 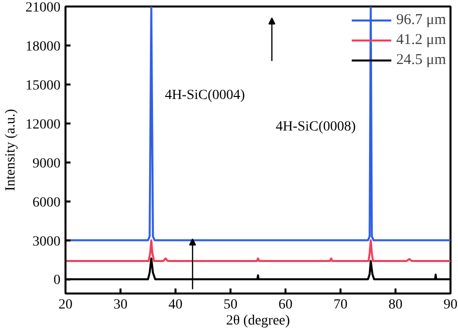 What do you see at coordinates (341, 305) in the screenshot?
I see `x-tick-label: 70` at bounding box center [341, 305].